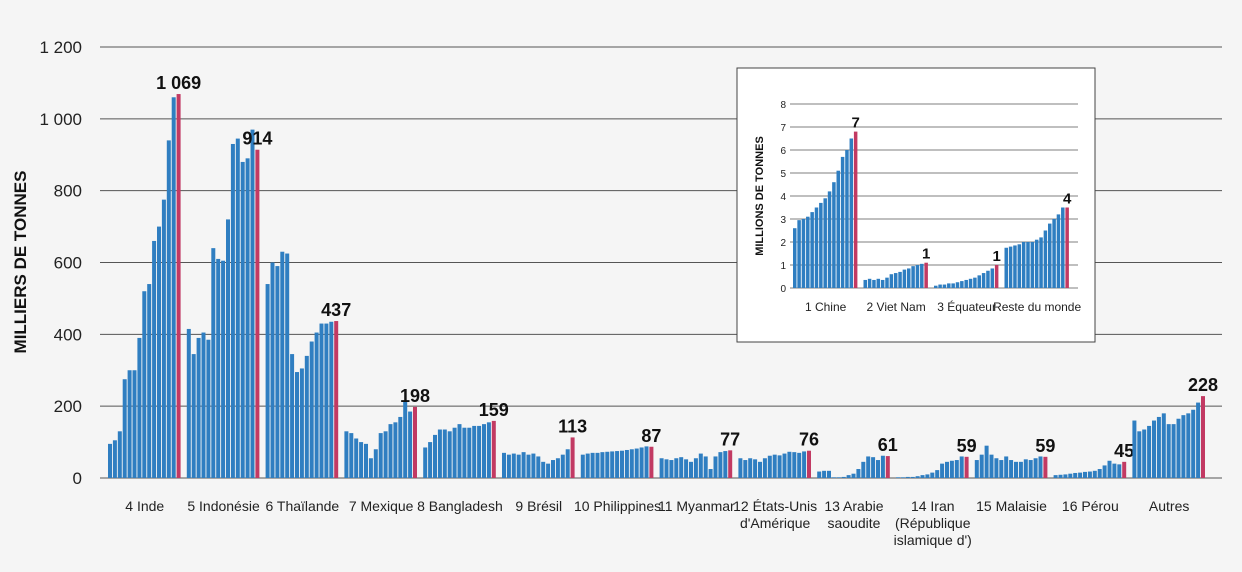  What do you see at coordinates (1124, 451) in the screenshot?
I see `data-label: 45` at bounding box center [1124, 451].